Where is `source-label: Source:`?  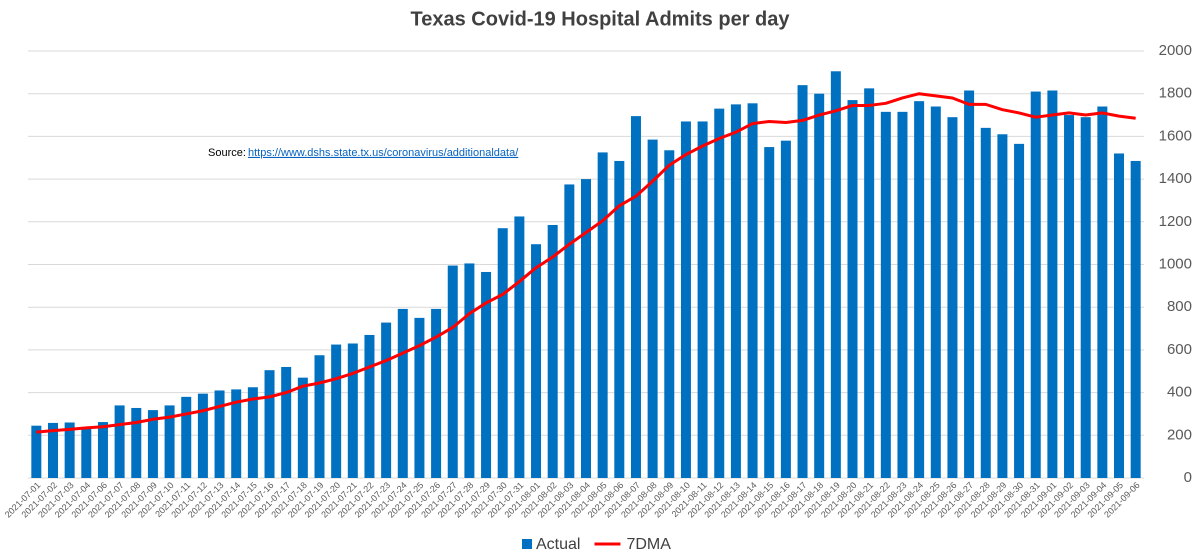 source-label: Source: is located at coordinates (227, 153).